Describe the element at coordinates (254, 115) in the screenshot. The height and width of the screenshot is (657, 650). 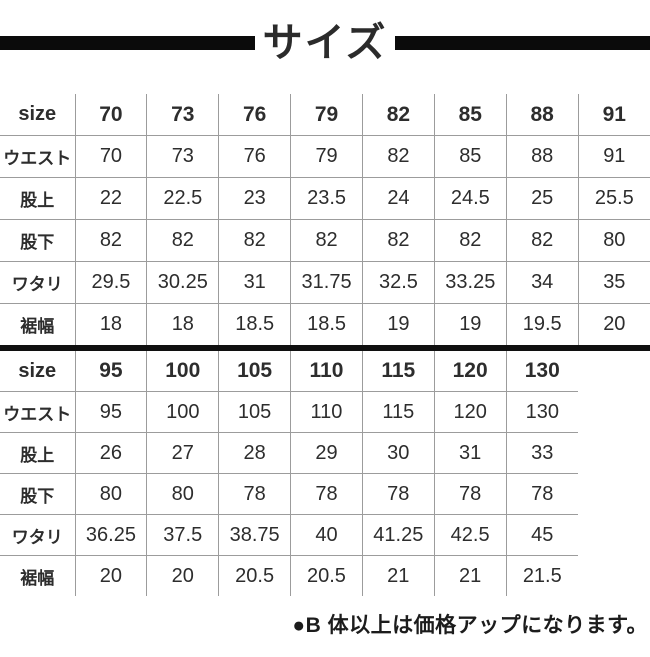
I see `size-header-value: 76` at that location.